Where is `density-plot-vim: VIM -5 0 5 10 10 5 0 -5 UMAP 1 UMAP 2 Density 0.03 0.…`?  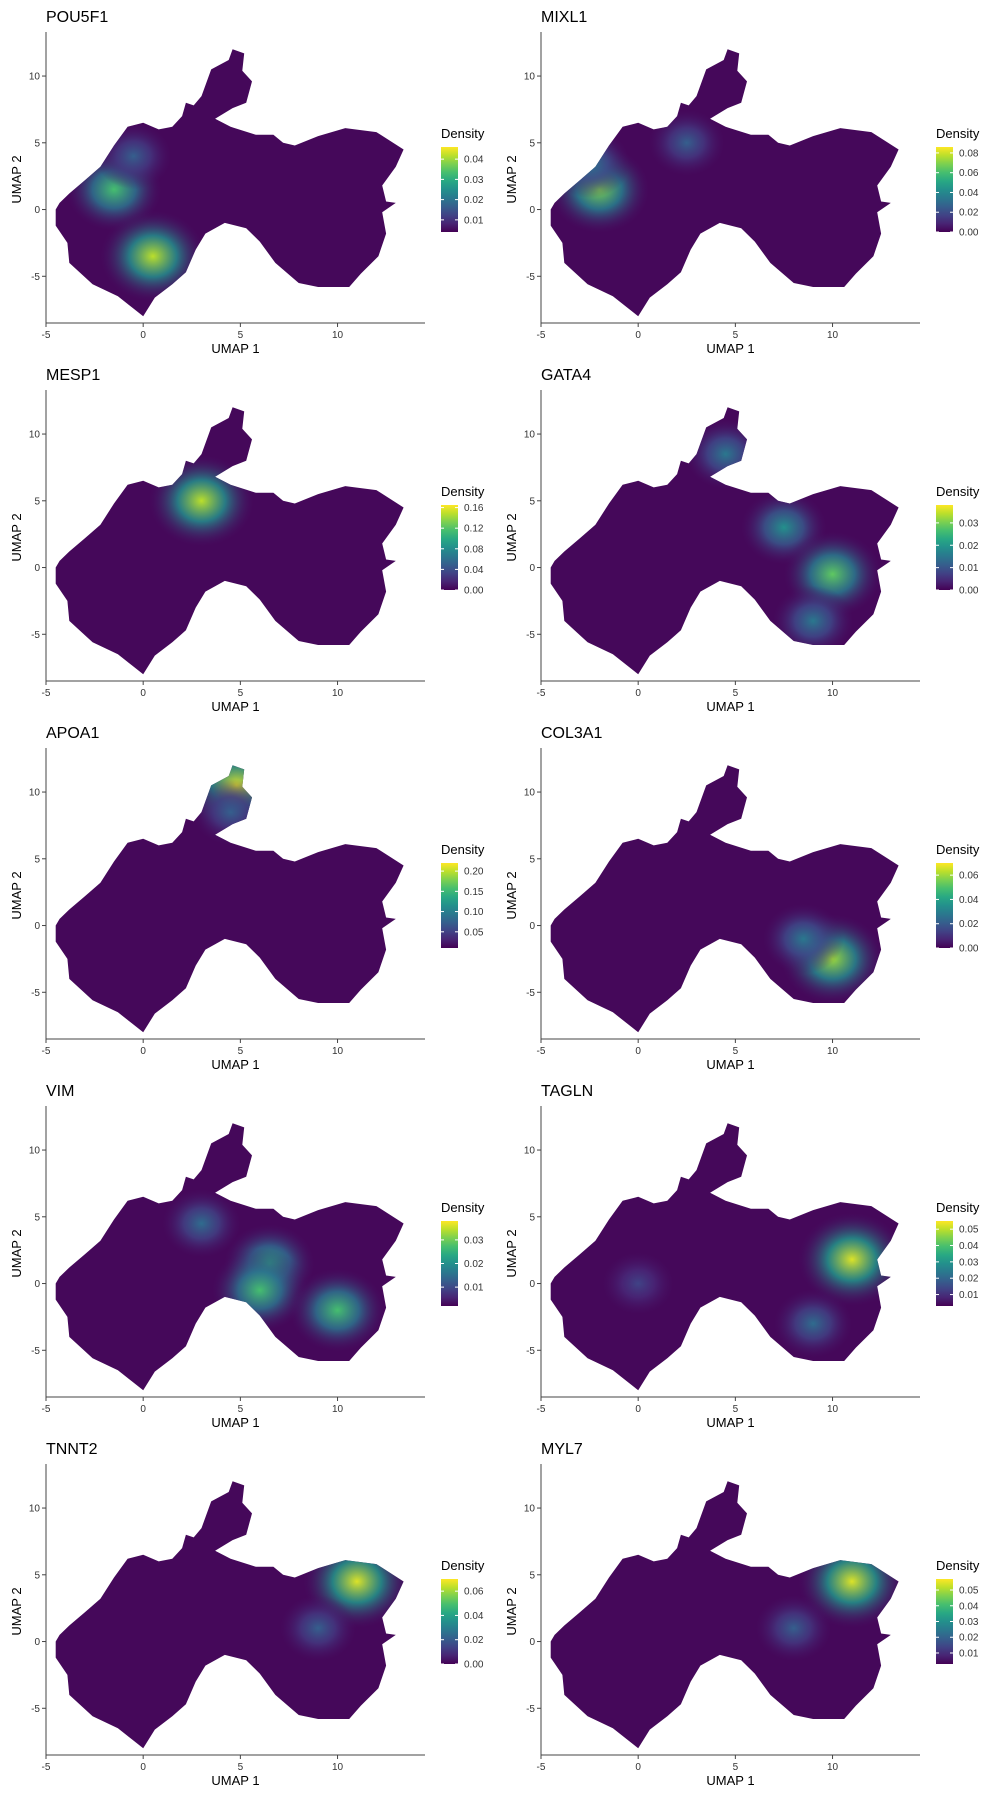
density-plot-vim: VIM -5 0 5 10 10 5 0 -5 UMAP 1 UMAP 2 Density 0.03 0.… is located at coordinates (250, 1253).